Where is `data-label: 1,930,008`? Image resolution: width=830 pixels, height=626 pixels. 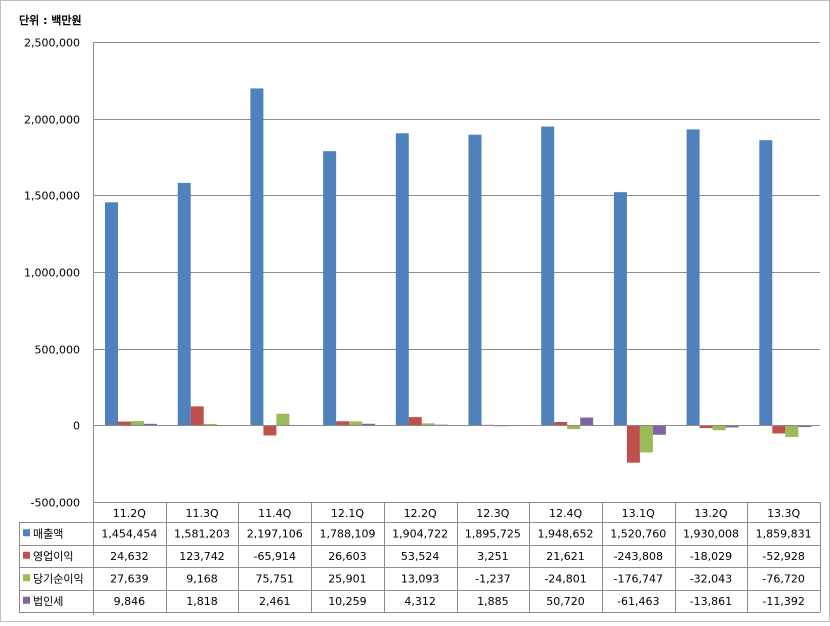 data-label: 1,930,008 is located at coordinates (711, 533).